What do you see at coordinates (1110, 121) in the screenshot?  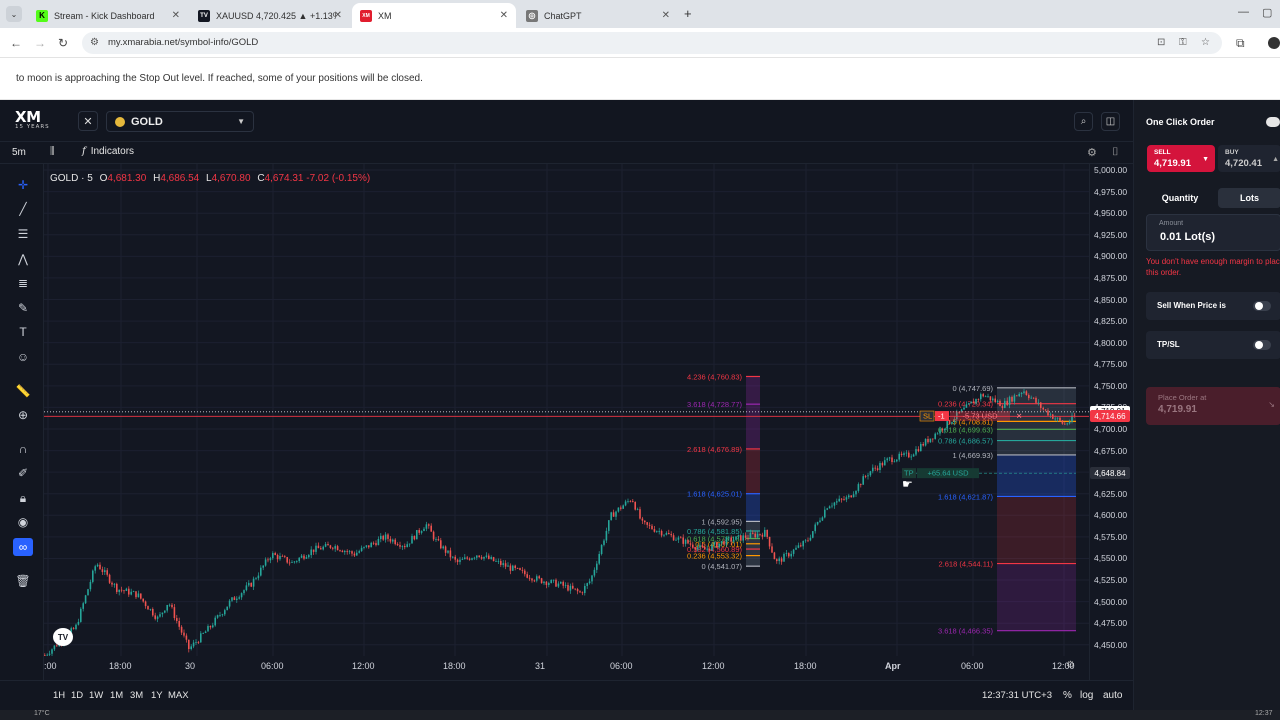 I see `panel-toggle-icon: ◫` at bounding box center [1110, 121].